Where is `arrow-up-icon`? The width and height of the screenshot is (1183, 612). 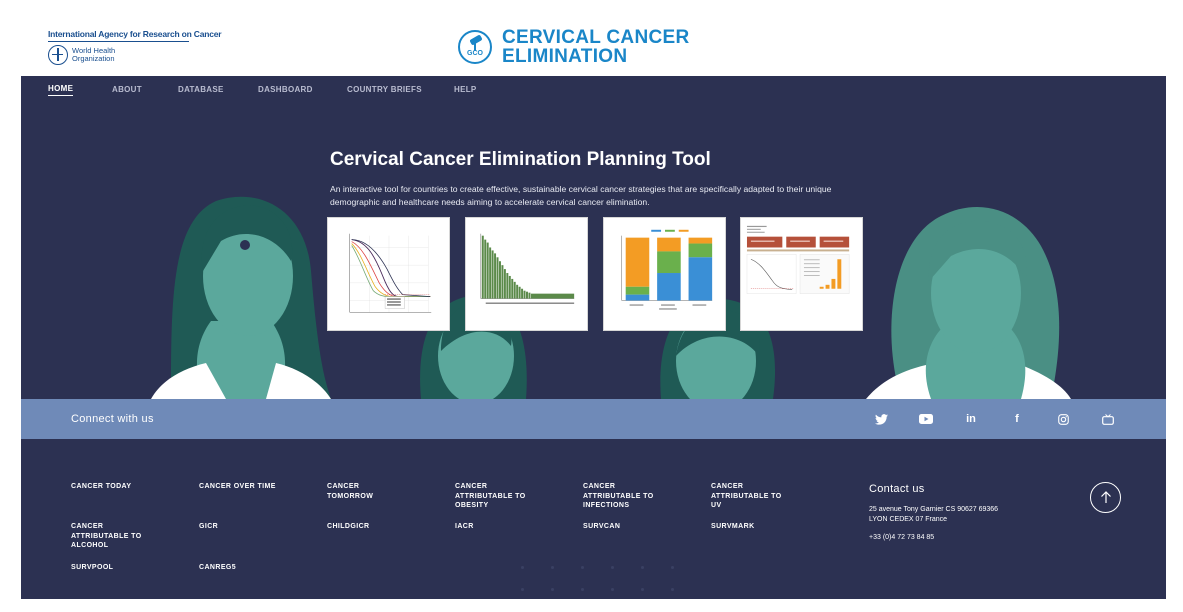
arrow-up-icon is located at coordinates (1105, 497).